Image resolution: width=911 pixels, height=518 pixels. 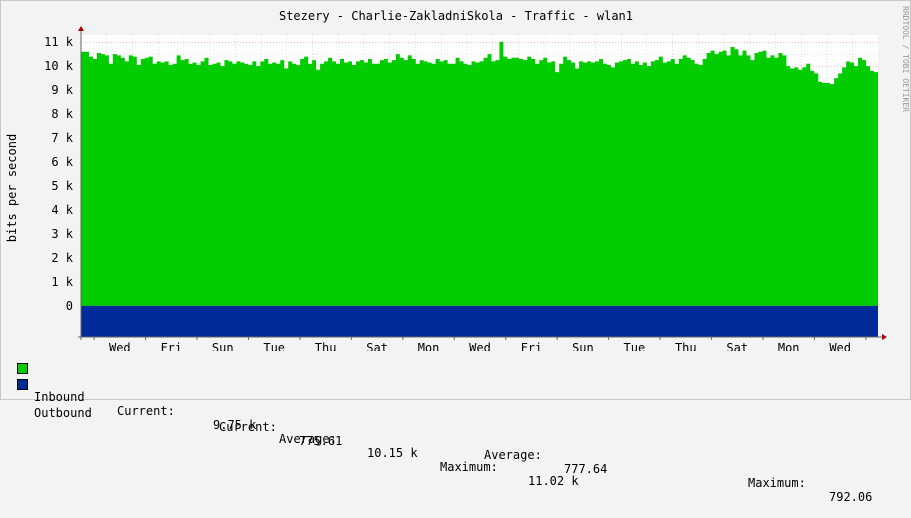 I want to click on inbound-maximum-label: Maximum:, so click(x=469, y=467).